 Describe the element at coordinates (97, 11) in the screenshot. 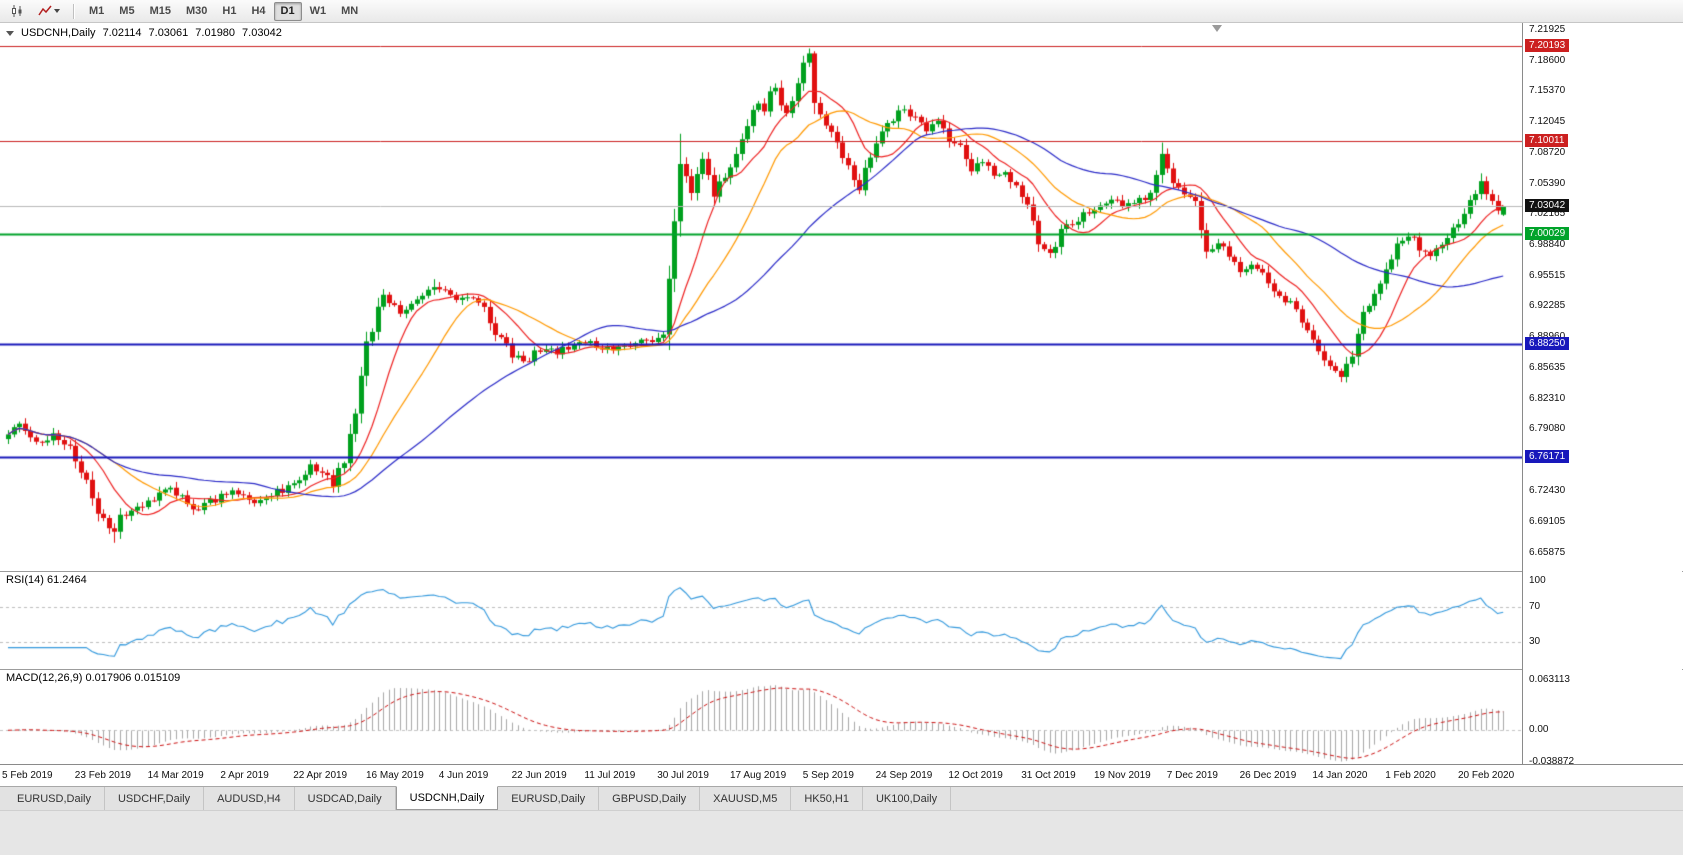

I see `timeframe-m1-button: M1` at that location.